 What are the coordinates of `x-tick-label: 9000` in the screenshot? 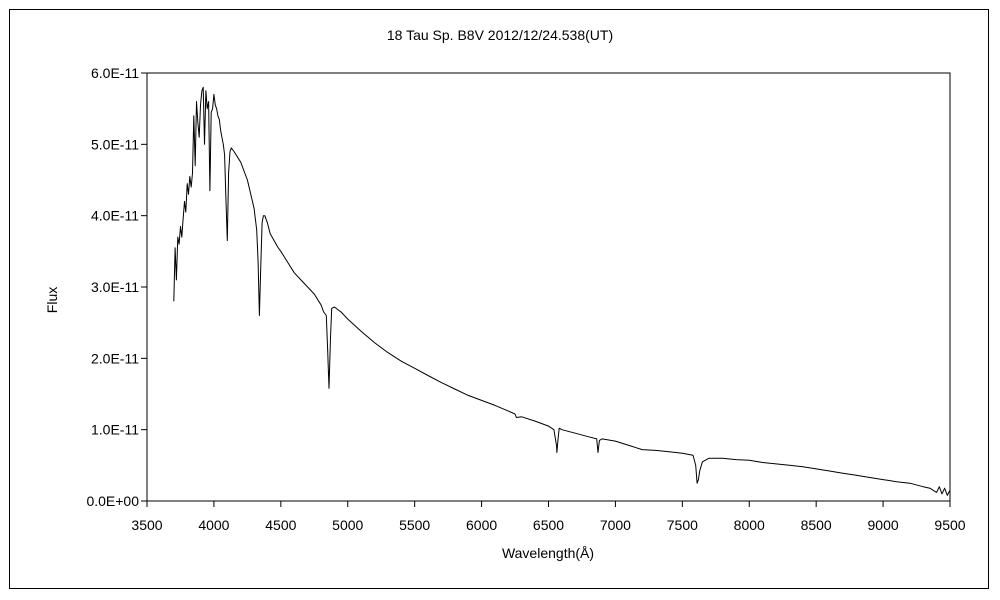 It's located at (883, 525).